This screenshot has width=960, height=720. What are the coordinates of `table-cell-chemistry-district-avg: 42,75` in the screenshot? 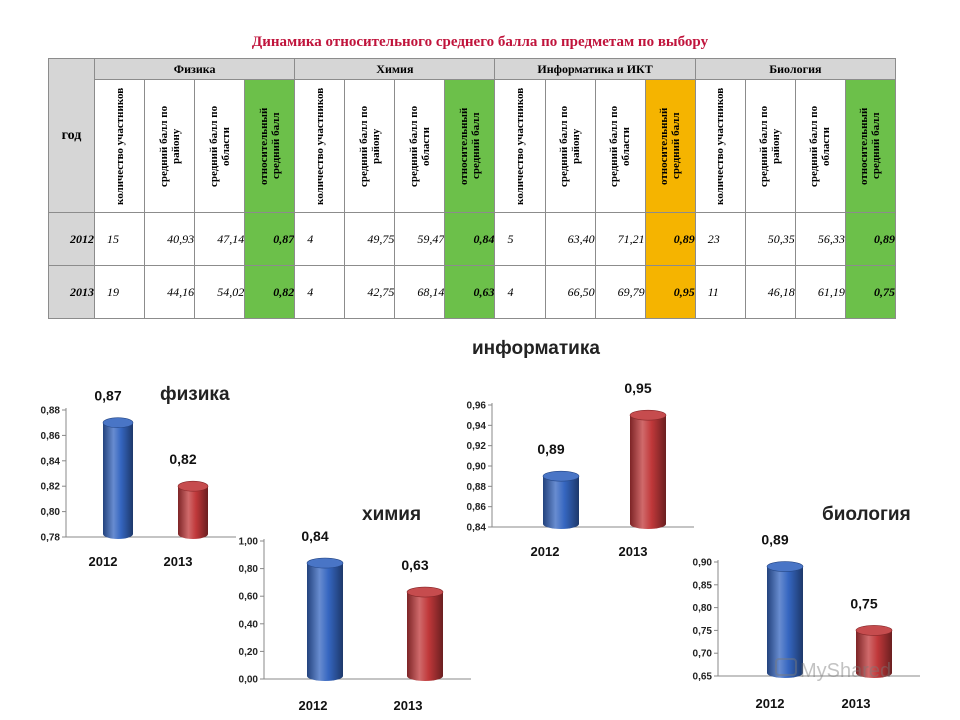 It's located at (370, 292).